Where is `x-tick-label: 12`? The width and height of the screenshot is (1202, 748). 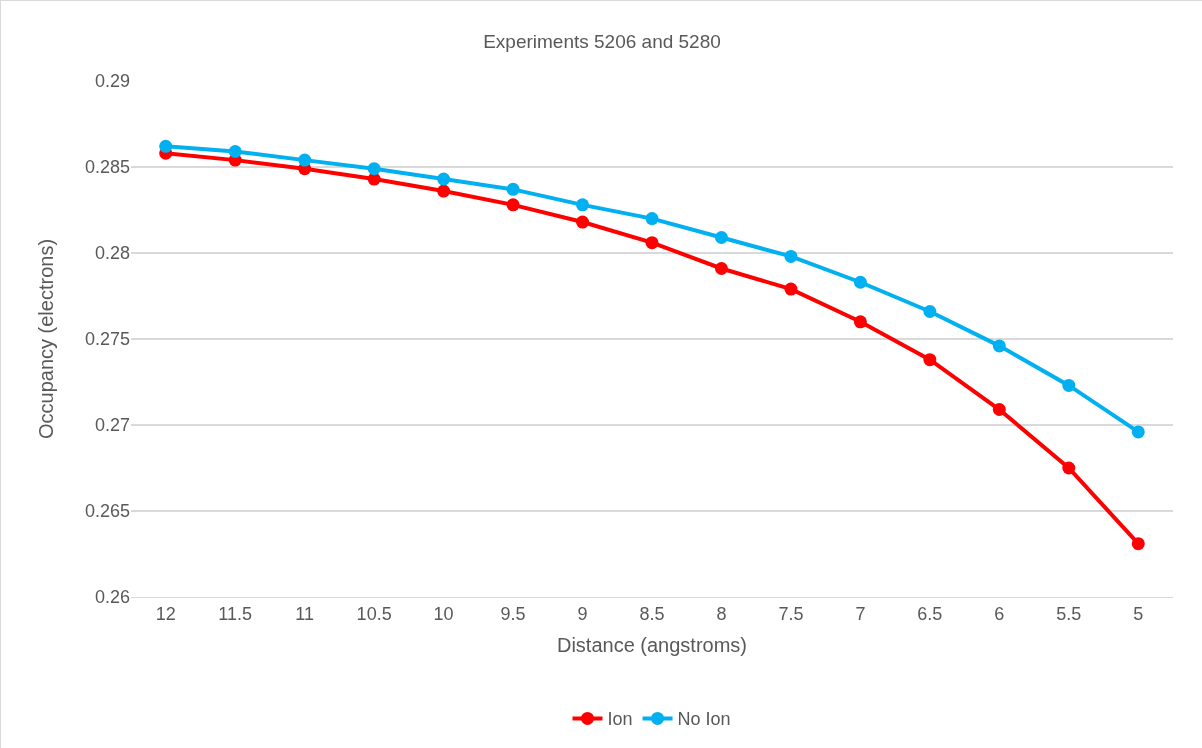 x-tick-label: 12 is located at coordinates (165, 613).